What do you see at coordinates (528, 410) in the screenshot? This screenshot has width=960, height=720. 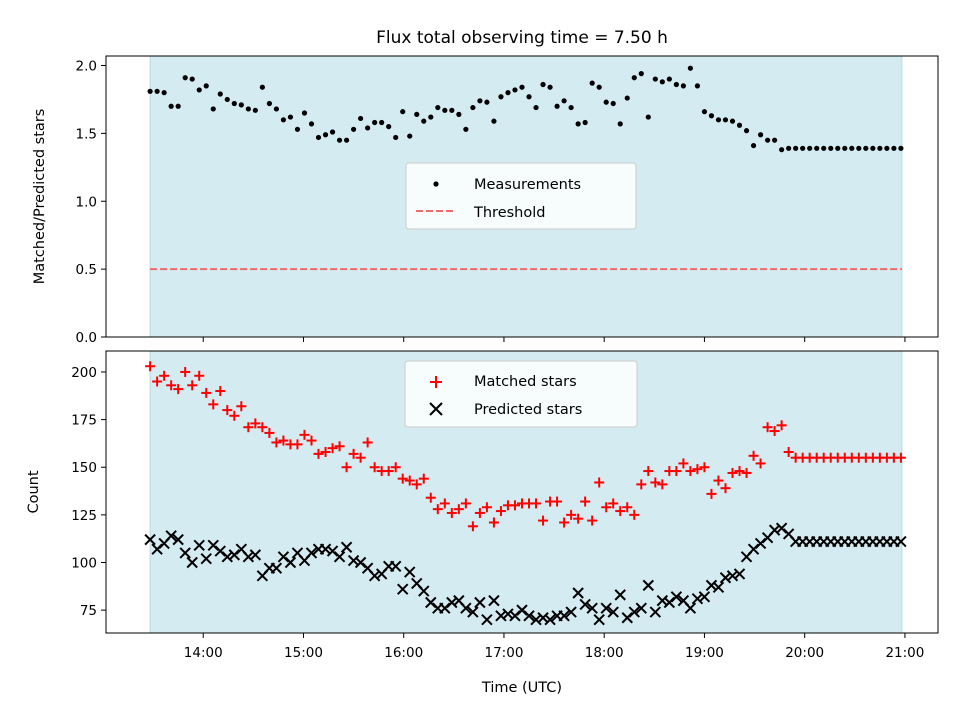 I see `legend-predicted-label: Predicted stars` at bounding box center [528, 410].